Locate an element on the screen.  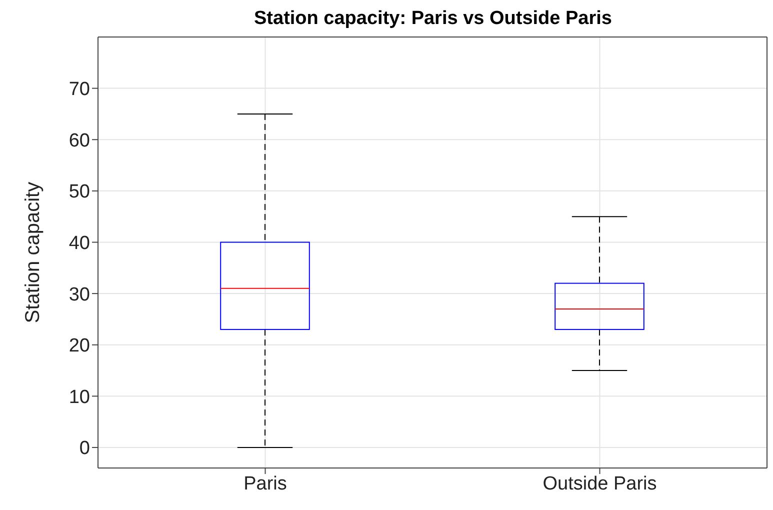
y-tick-label: 50 is located at coordinates (79, 192).